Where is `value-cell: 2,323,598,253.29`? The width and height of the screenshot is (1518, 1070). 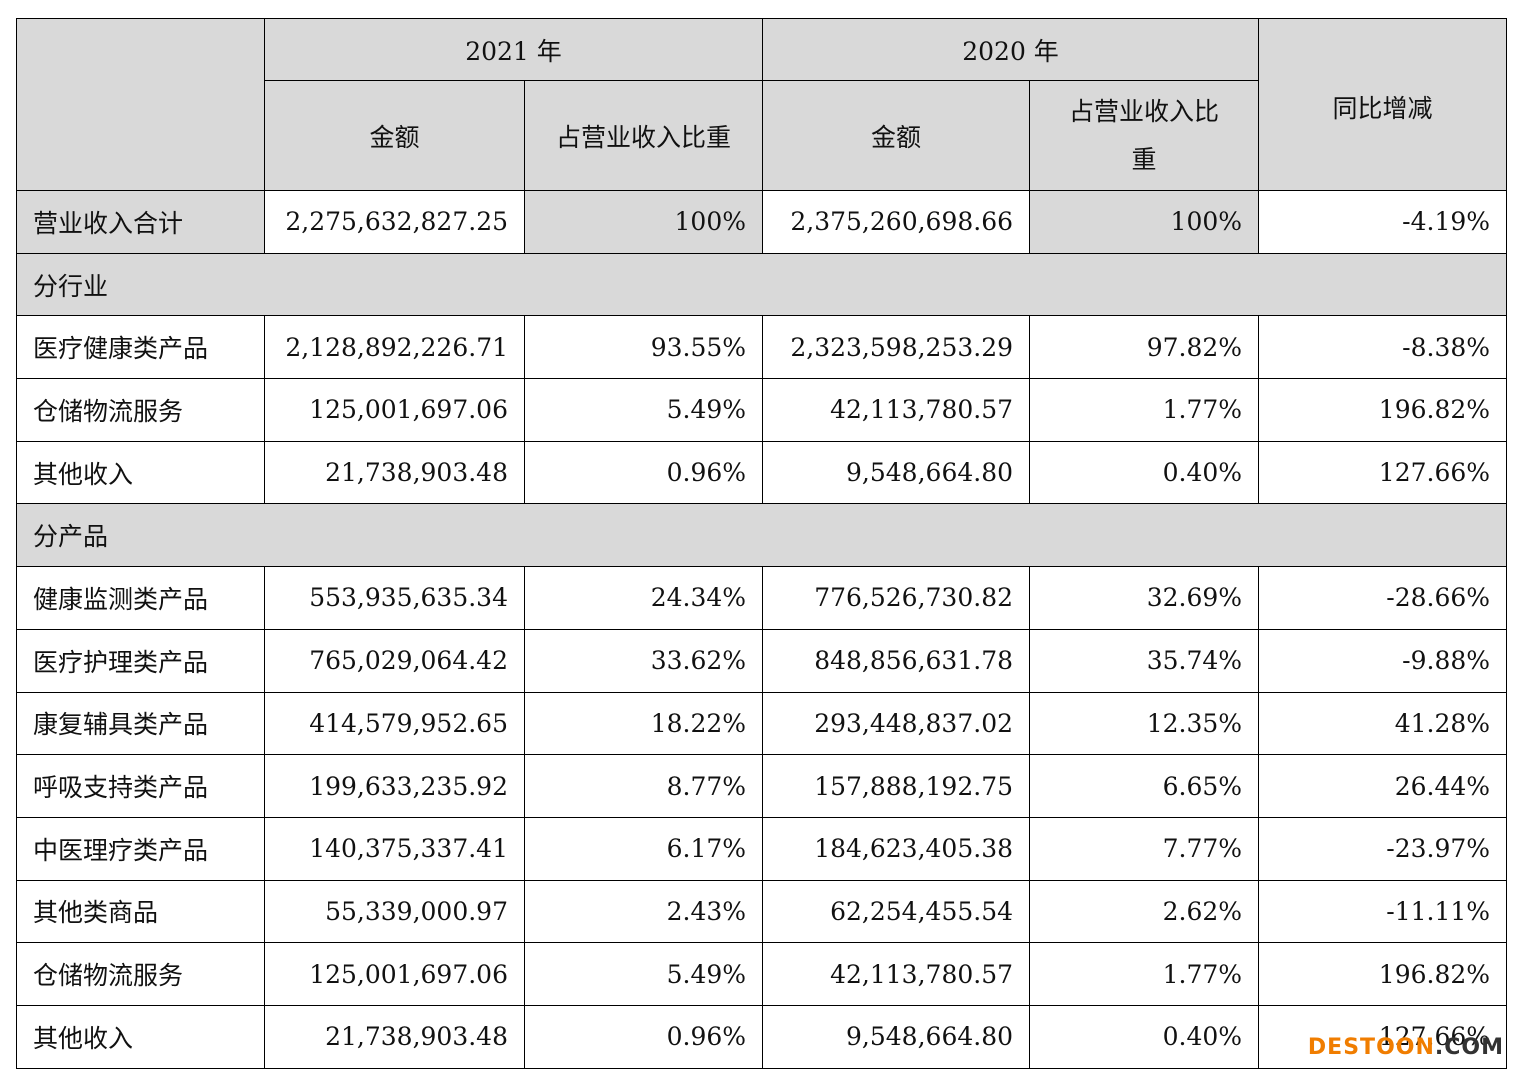
value-cell: 2,323,598,253.29 is located at coordinates (896, 347).